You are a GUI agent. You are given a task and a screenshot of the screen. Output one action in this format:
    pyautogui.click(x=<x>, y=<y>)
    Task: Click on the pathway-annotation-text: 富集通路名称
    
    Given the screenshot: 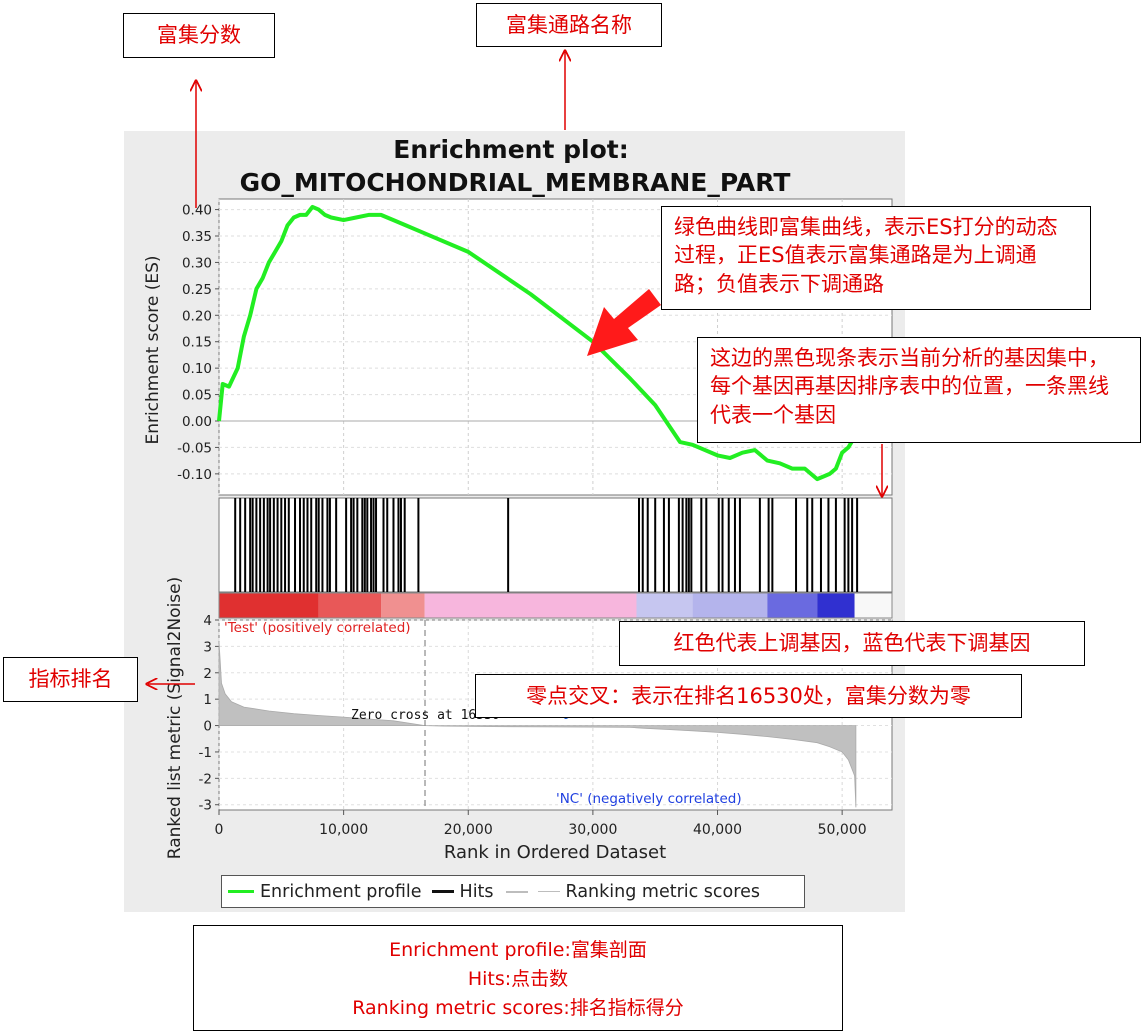 What is the action you would take?
    pyautogui.click(x=569, y=24)
    